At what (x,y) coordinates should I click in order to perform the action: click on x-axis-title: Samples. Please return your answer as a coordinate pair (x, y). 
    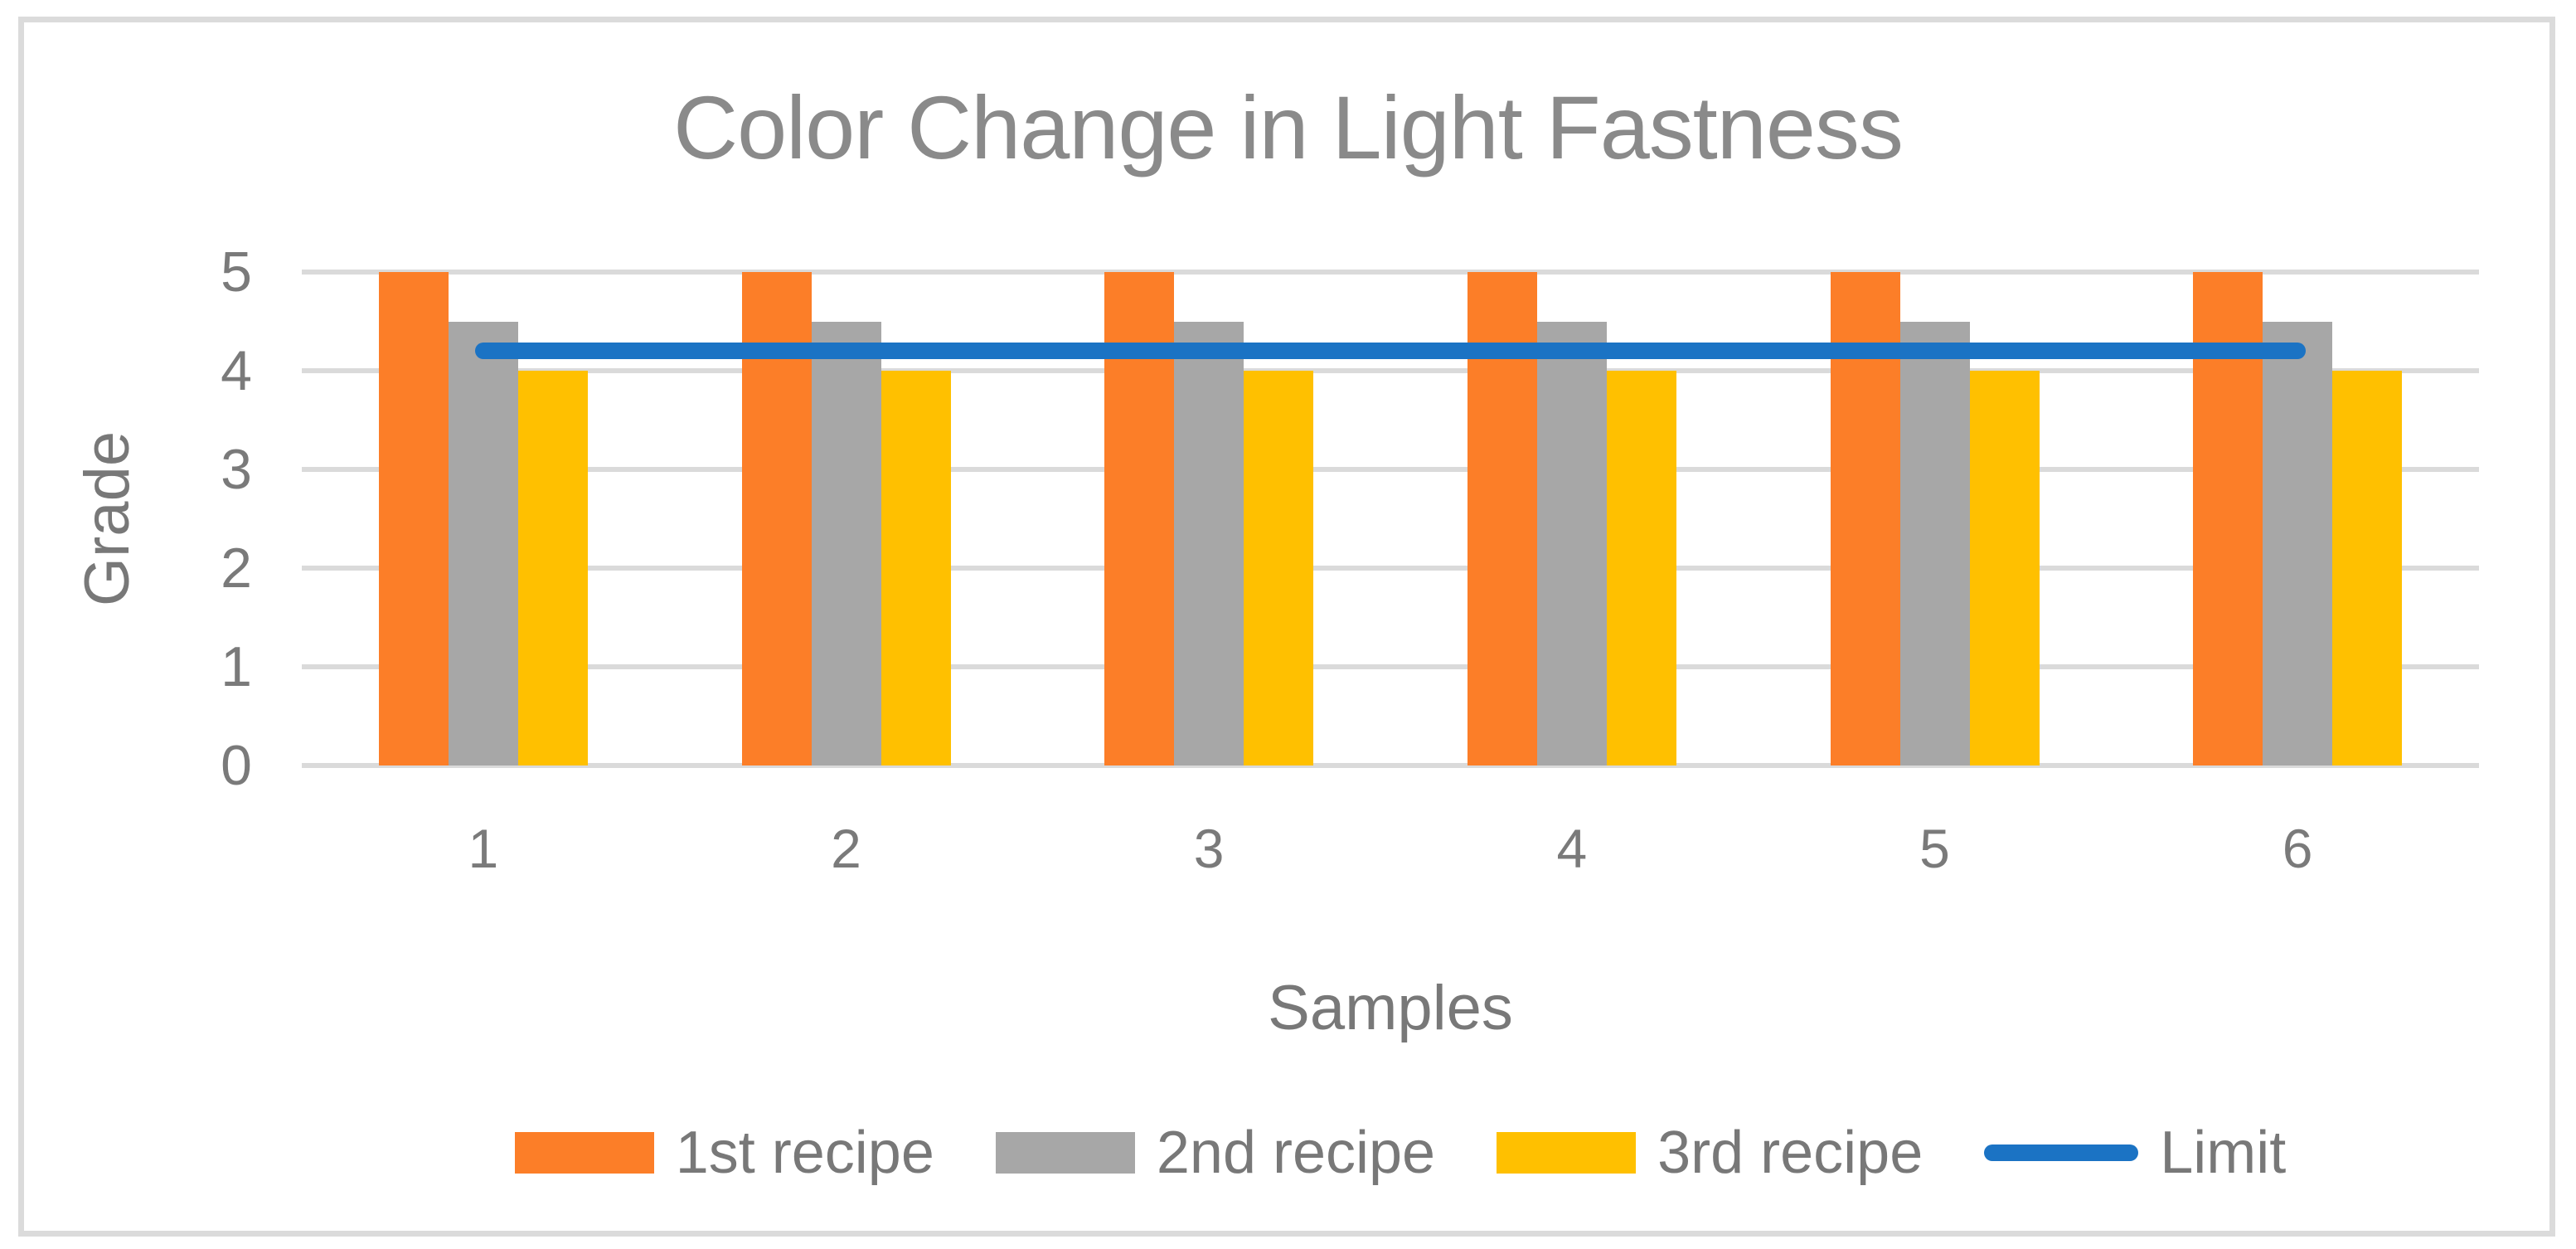
    Looking at the image, I should click on (1390, 1008).